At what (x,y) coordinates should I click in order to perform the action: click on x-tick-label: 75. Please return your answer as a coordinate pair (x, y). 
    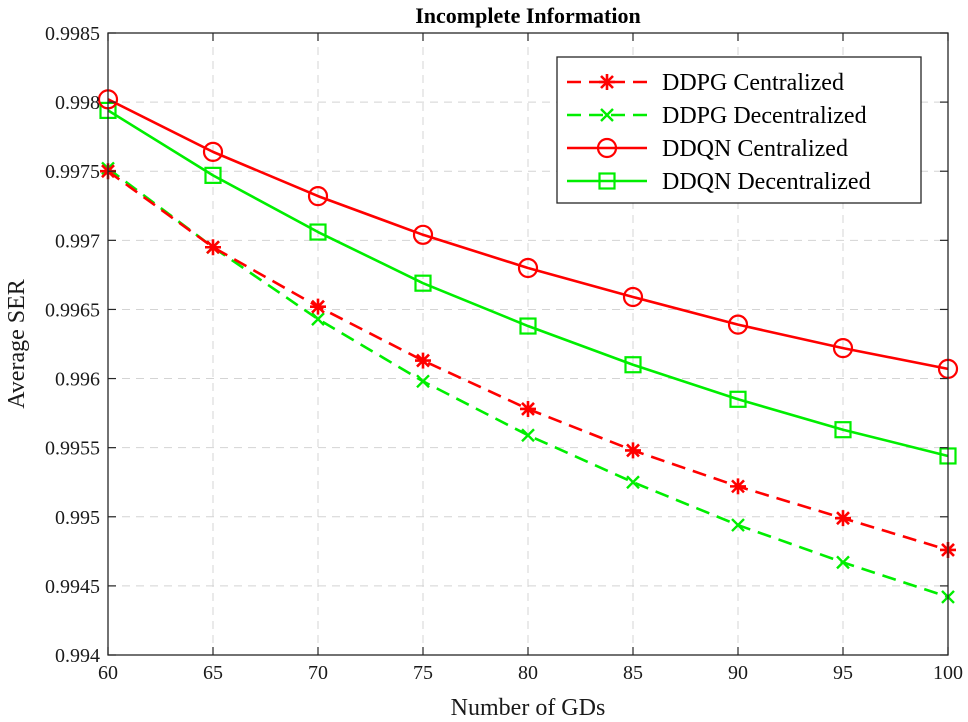
    Looking at the image, I should click on (423, 673).